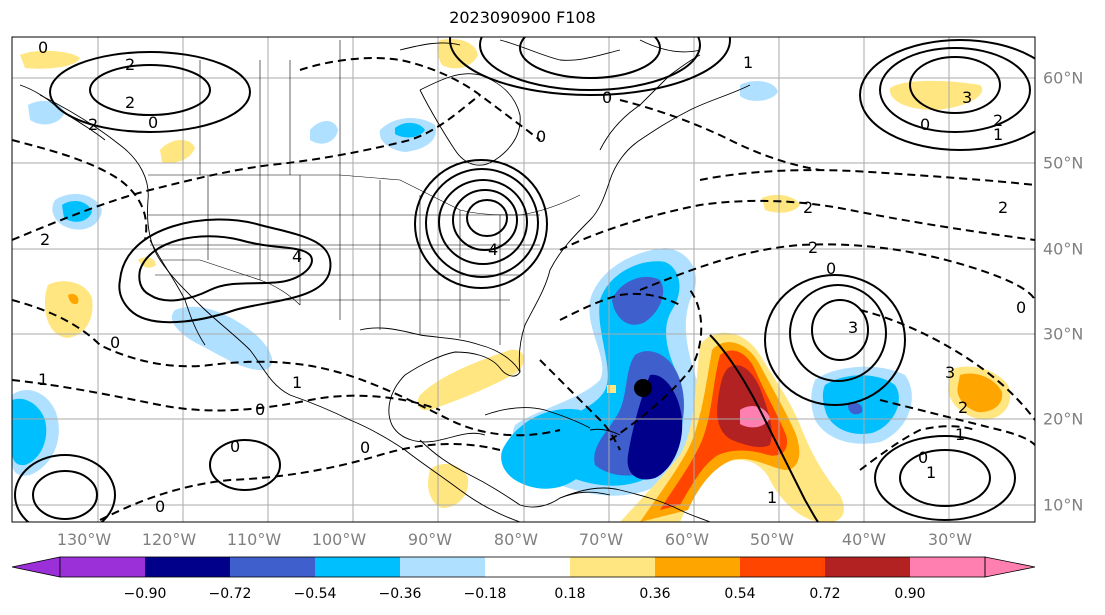 The width and height of the screenshot is (1105, 615). Describe the element at coordinates (548, 449) in the screenshot. I see `shading-blue-caribbean` at that location.